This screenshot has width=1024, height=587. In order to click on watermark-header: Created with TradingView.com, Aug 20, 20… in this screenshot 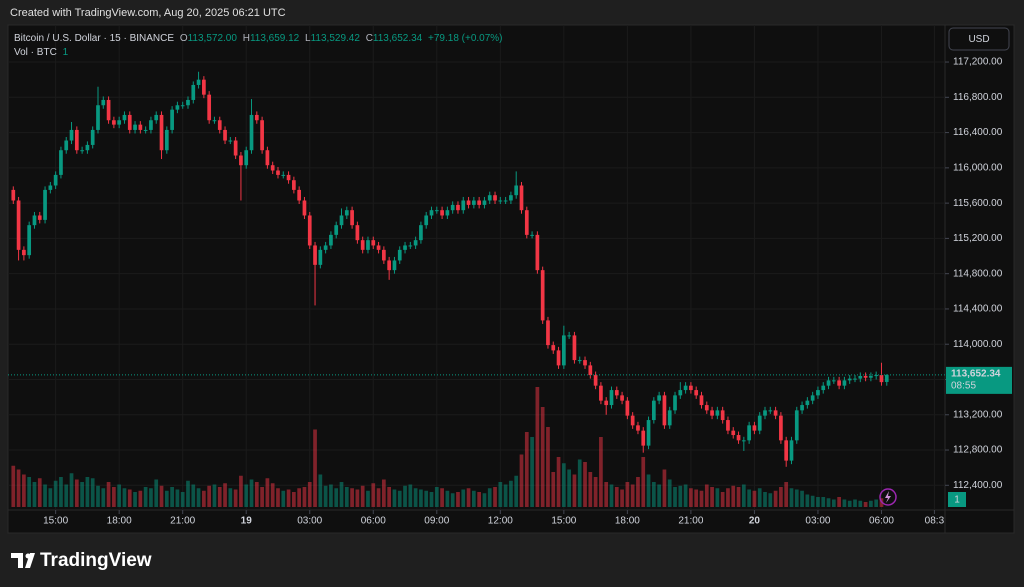, I will do `click(148, 13)`.